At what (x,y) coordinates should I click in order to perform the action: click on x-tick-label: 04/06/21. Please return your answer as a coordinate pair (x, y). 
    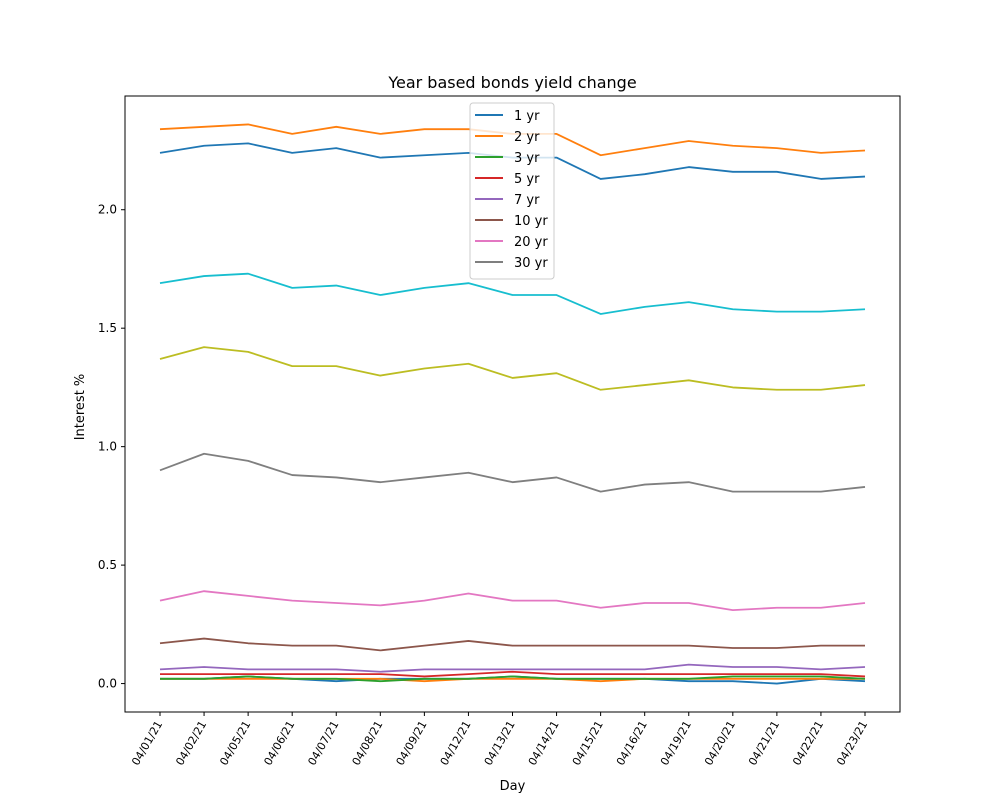
    Looking at the image, I should click on (279, 743).